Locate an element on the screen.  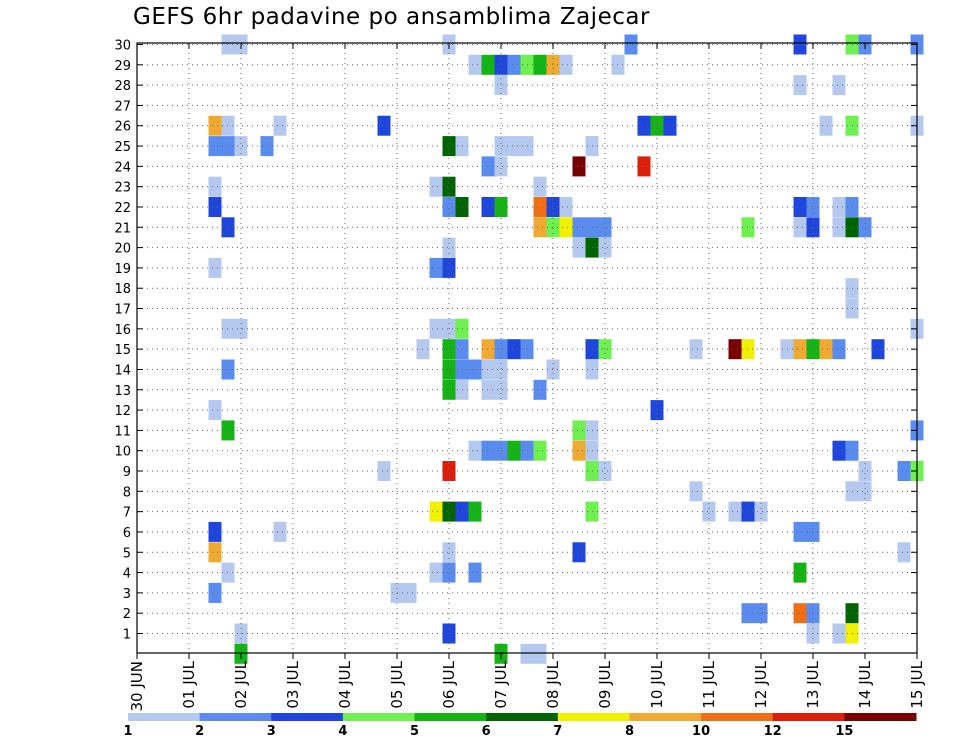
y-tick-label: 22 is located at coordinates (122, 208).